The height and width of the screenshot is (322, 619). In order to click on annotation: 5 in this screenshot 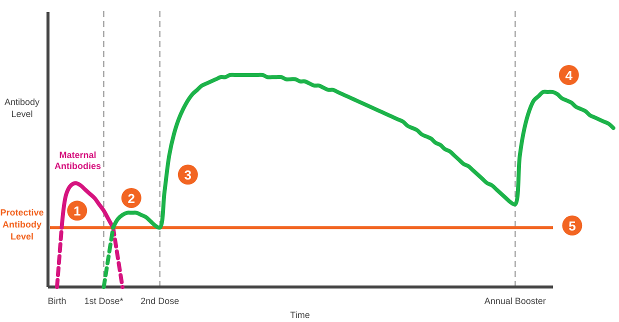, I will do `click(572, 226)`.